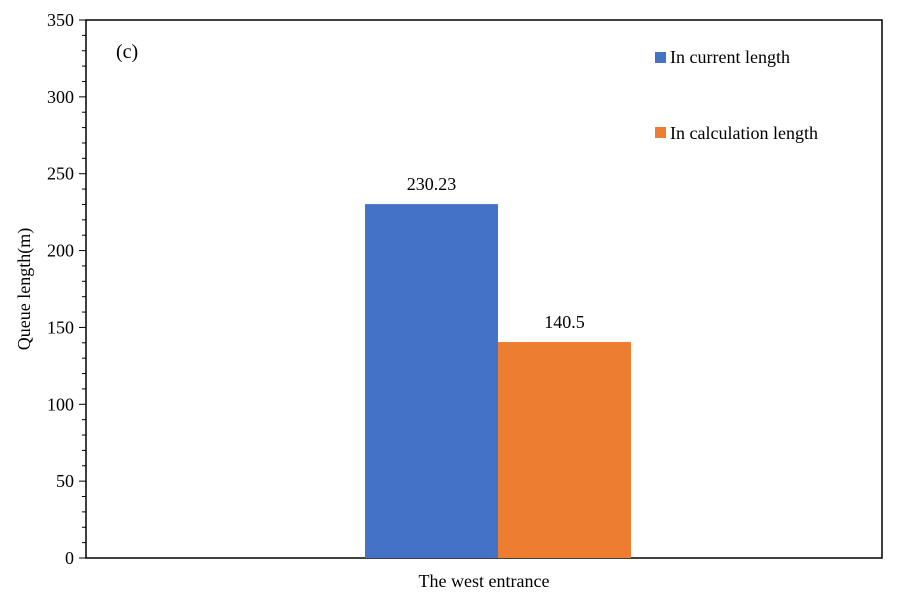  Describe the element at coordinates (127, 52) in the screenshot. I see `panel-label: (c)` at that location.